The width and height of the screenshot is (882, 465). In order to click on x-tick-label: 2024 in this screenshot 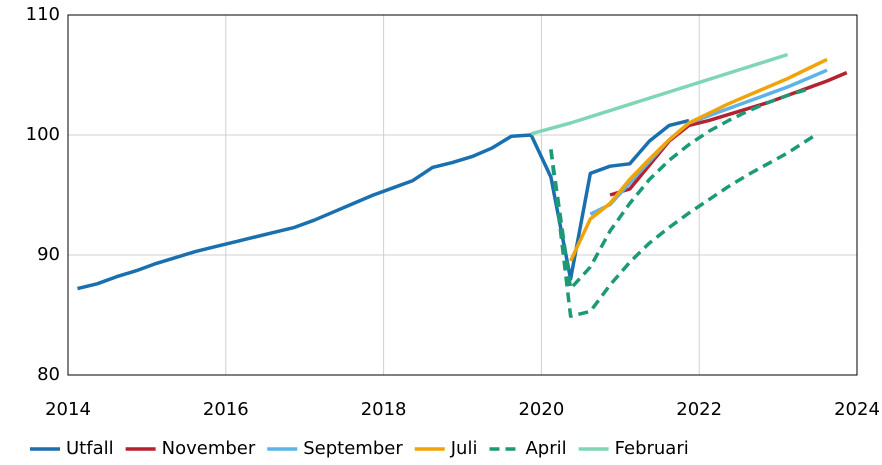, I will do `click(857, 409)`.